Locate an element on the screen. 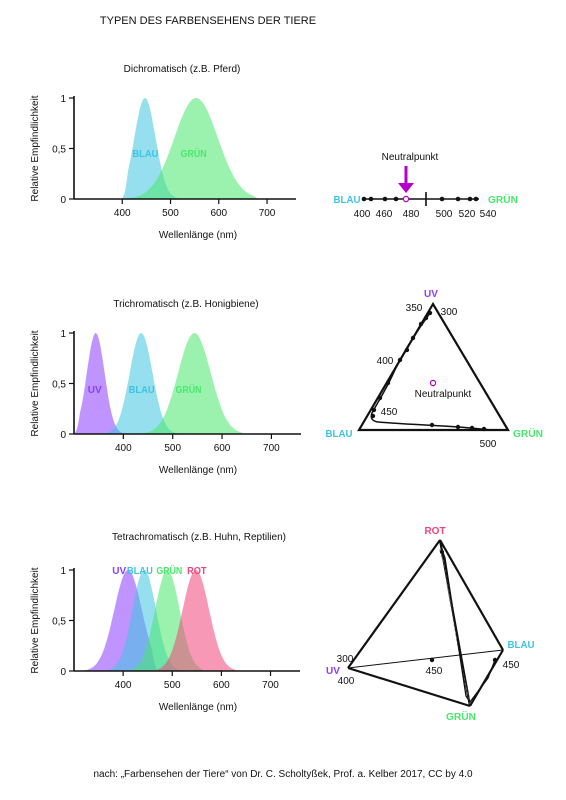 The image size is (566, 800). sensitivity-curve-rot is located at coordinates (196, 620).